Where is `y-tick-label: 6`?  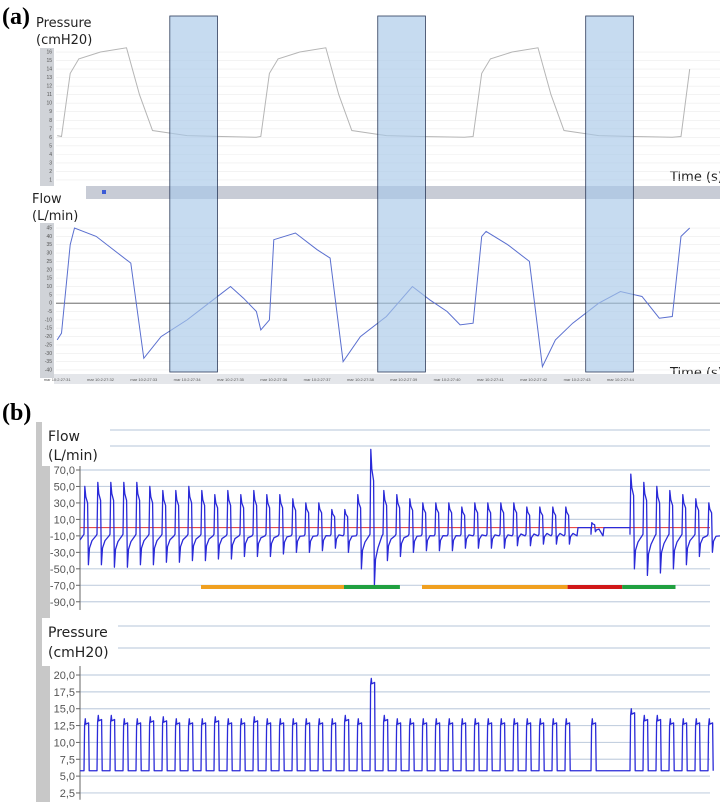 y-tick-label: 6 is located at coordinates (50, 138).